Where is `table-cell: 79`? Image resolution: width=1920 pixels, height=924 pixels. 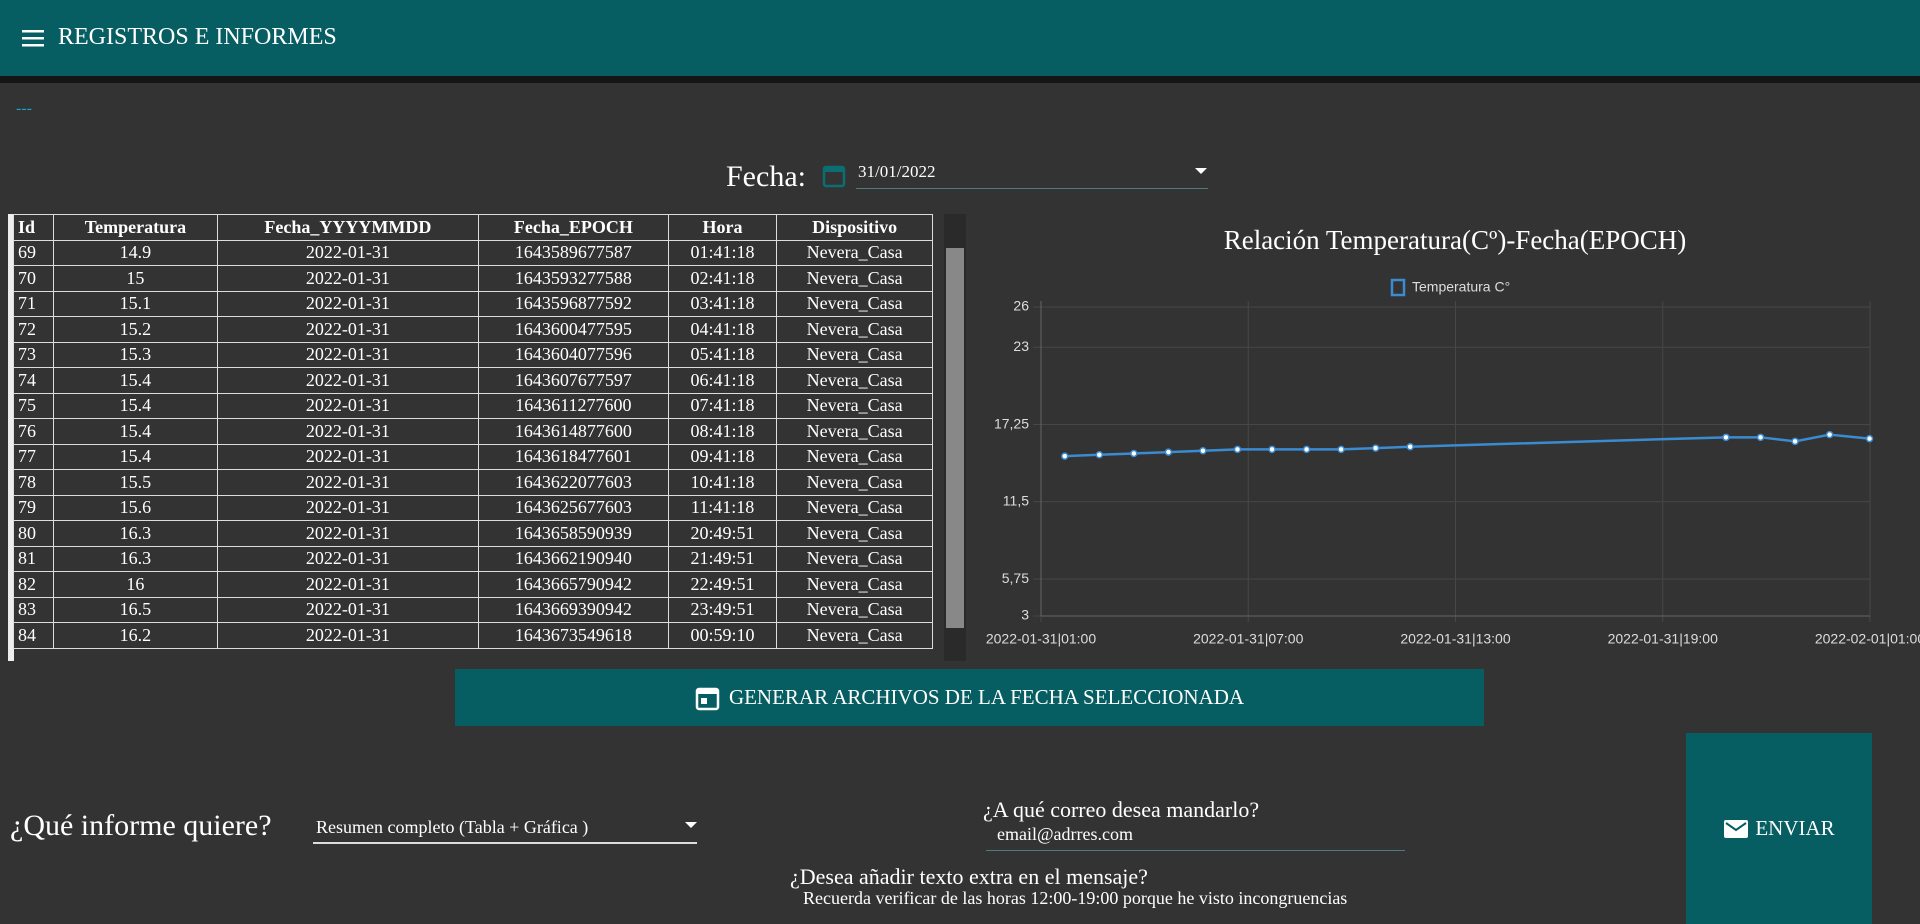 table-cell: 79 is located at coordinates (33, 507).